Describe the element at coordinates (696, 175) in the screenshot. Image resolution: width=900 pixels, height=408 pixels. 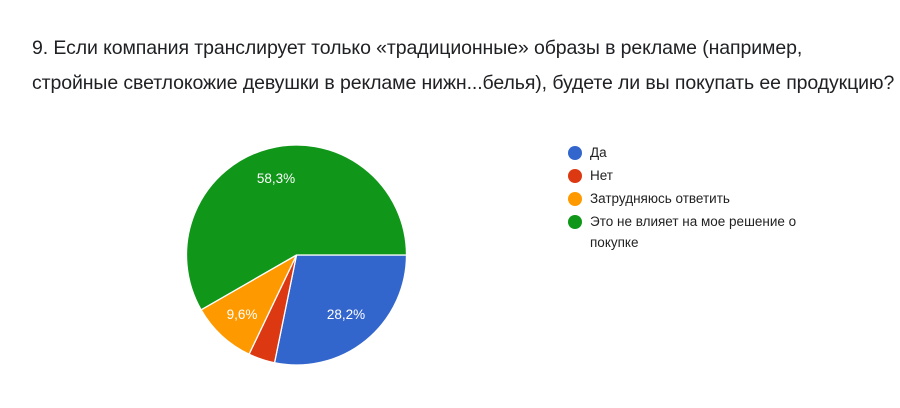
I see `legend-item-net: Нет` at that location.